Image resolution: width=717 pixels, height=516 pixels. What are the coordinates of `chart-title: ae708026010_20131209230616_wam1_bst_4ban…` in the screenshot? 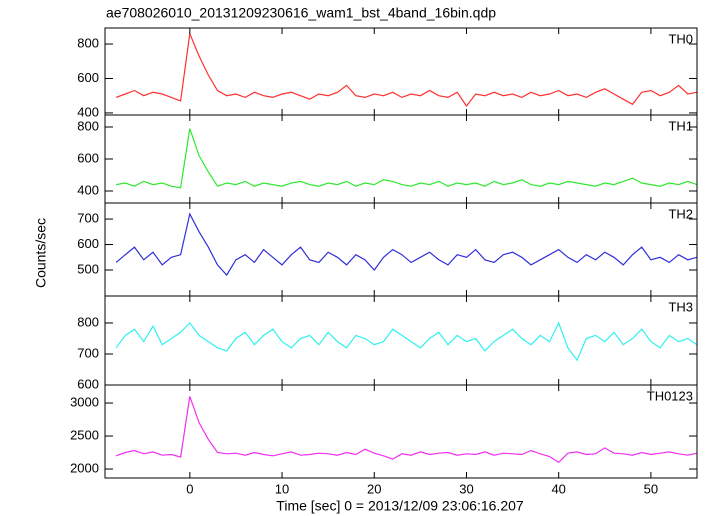 It's located at (301, 13).